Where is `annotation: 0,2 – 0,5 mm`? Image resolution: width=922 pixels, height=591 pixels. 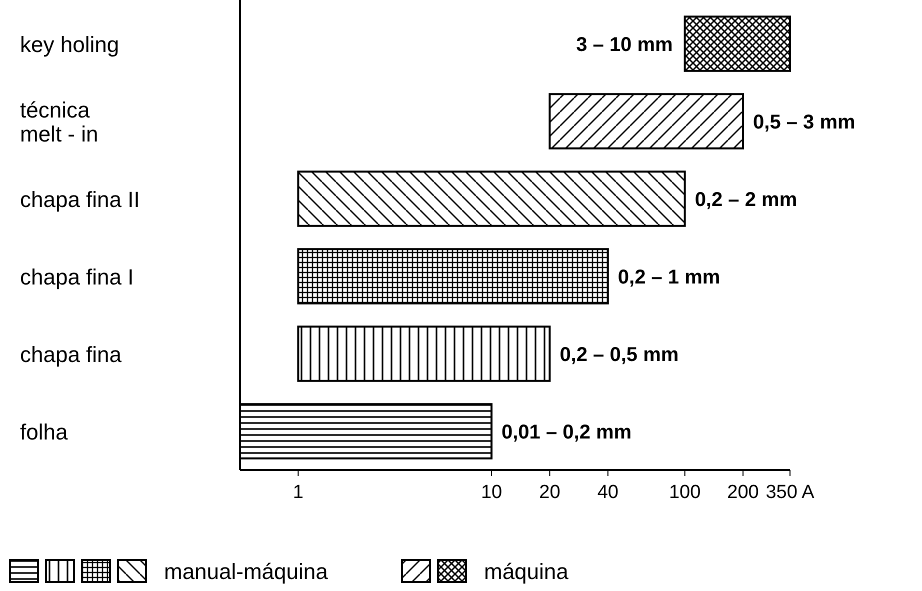
annotation: 0,2 – 0,5 mm is located at coordinates (619, 355).